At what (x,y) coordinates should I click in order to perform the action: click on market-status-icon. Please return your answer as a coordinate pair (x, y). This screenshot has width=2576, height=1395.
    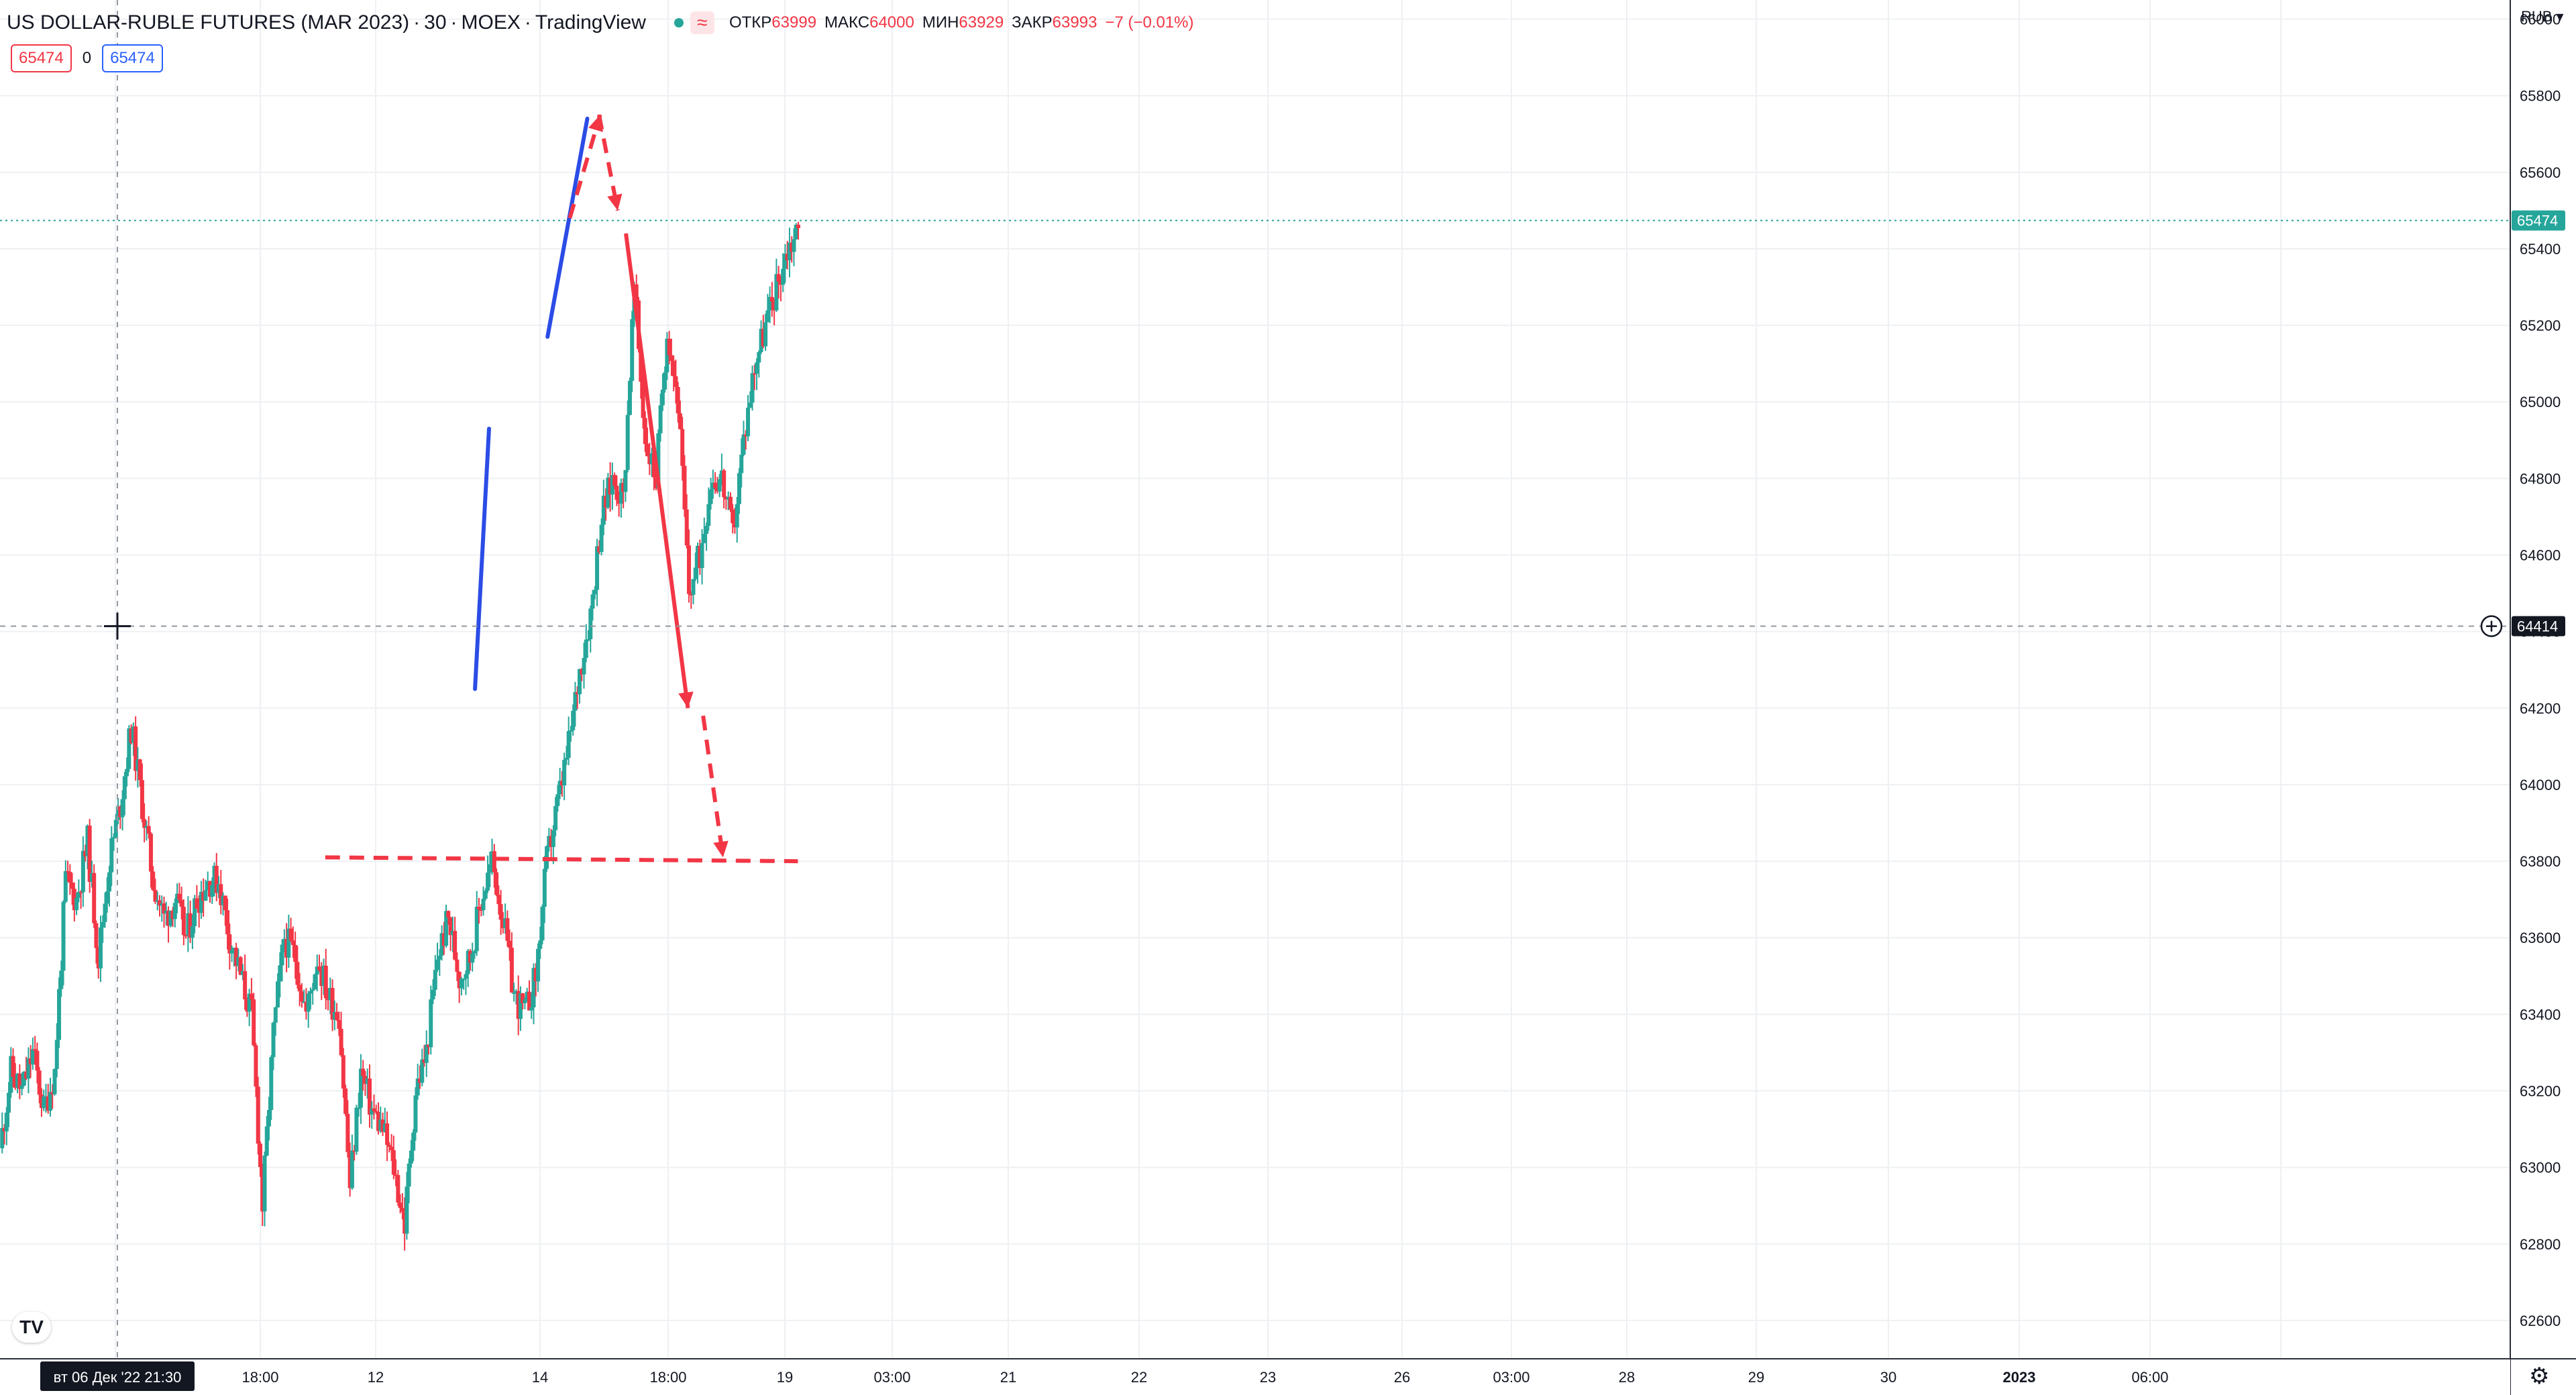
    Looking at the image, I should click on (679, 22).